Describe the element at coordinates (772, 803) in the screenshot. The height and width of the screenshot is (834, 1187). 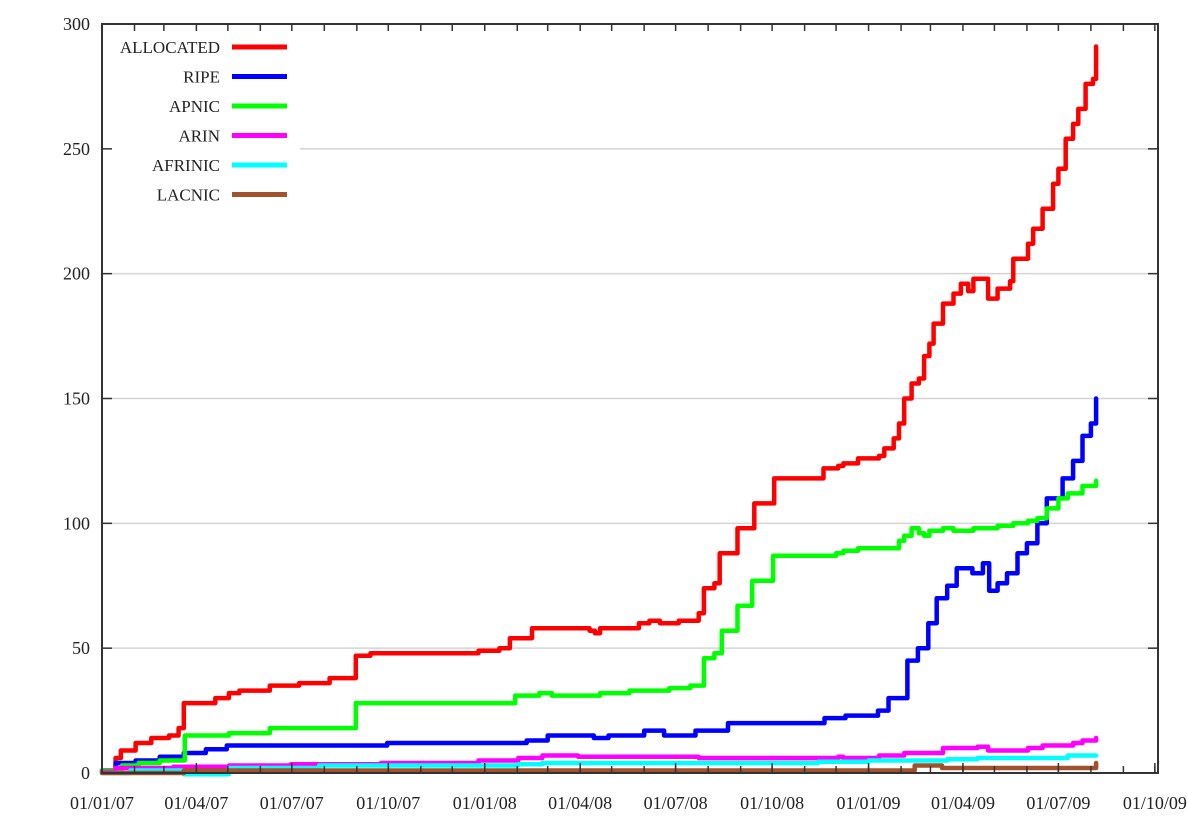
I see `x-tick-label: 01/10/08` at that location.